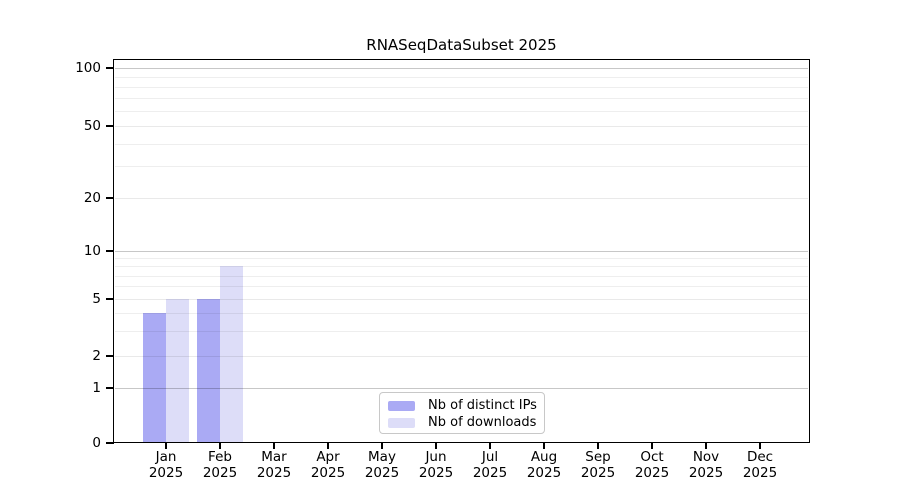 This screenshot has width=900, height=500. What do you see at coordinates (652, 446) in the screenshot?
I see `x-tick-oct` at bounding box center [652, 446].